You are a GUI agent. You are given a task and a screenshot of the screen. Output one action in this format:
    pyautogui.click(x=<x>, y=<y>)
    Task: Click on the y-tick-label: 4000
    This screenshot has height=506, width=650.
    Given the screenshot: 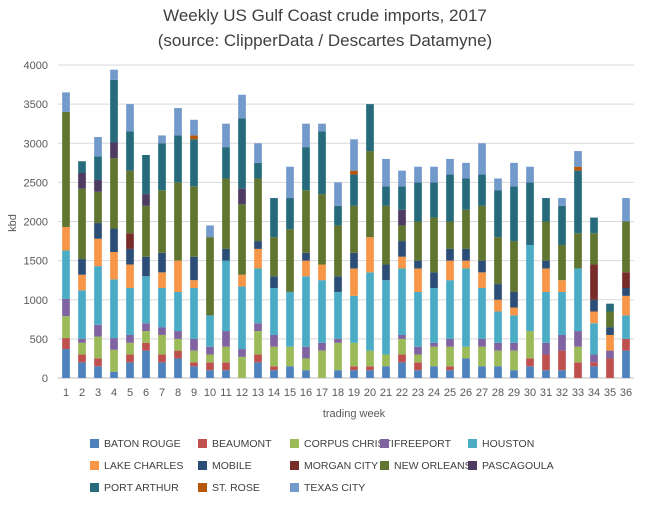 What is the action you would take?
    pyautogui.click(x=36, y=66)
    